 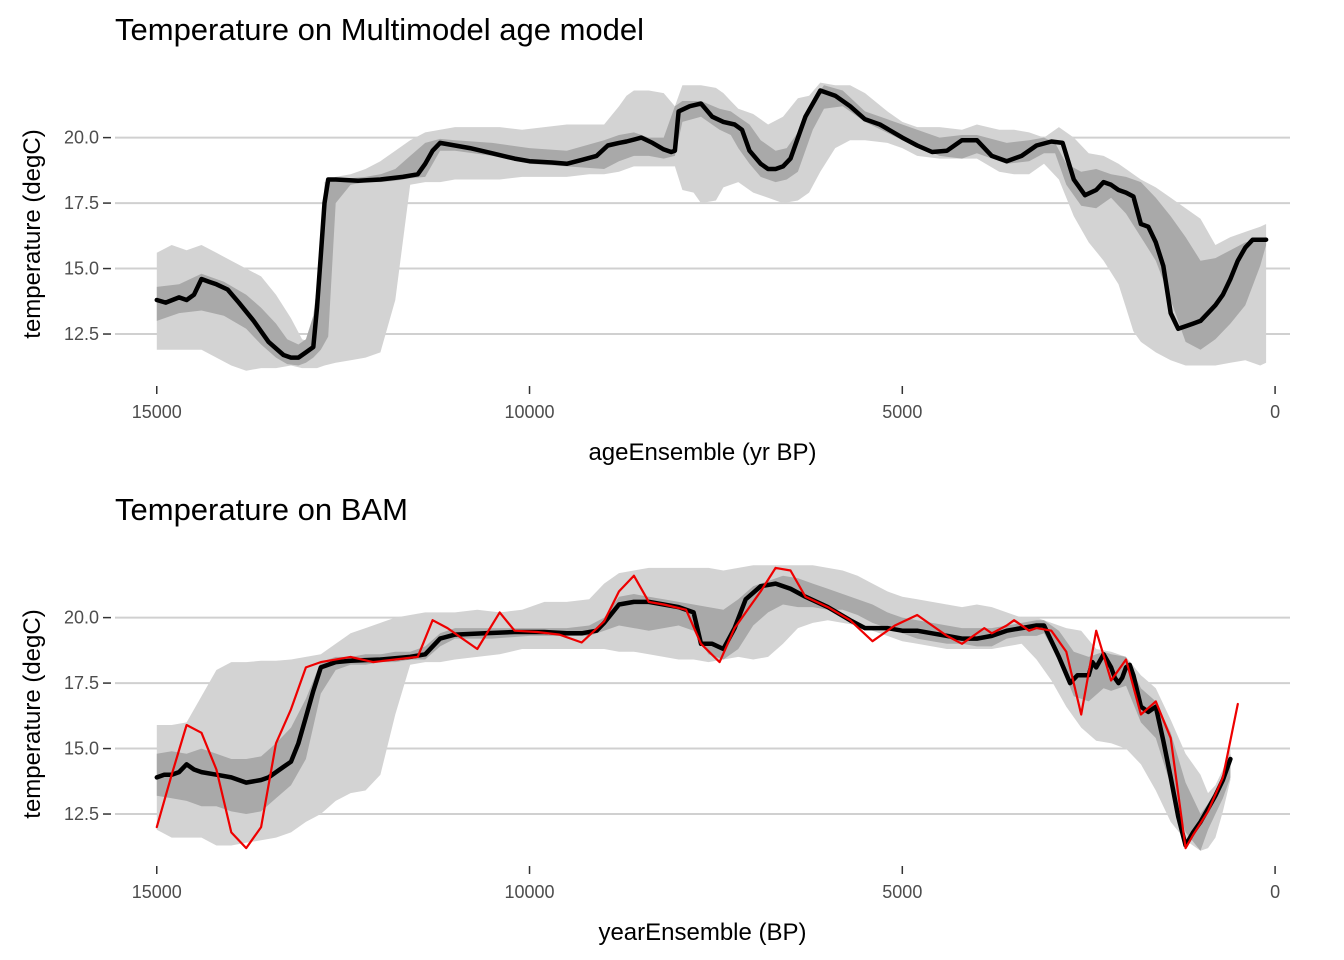 I want to click on chart-title: Temperature on BAM, so click(x=261, y=509).